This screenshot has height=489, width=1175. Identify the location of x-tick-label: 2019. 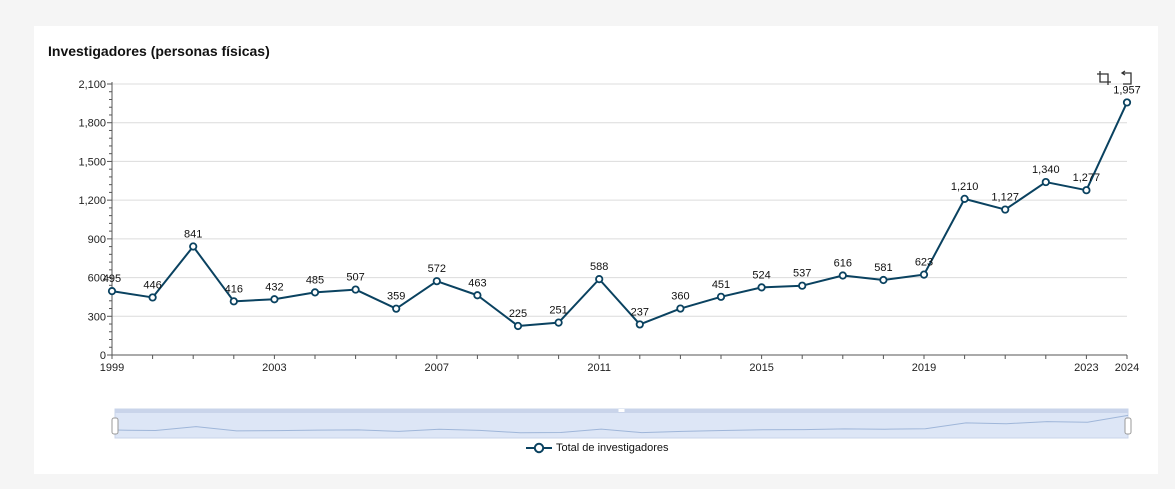
(924, 368).